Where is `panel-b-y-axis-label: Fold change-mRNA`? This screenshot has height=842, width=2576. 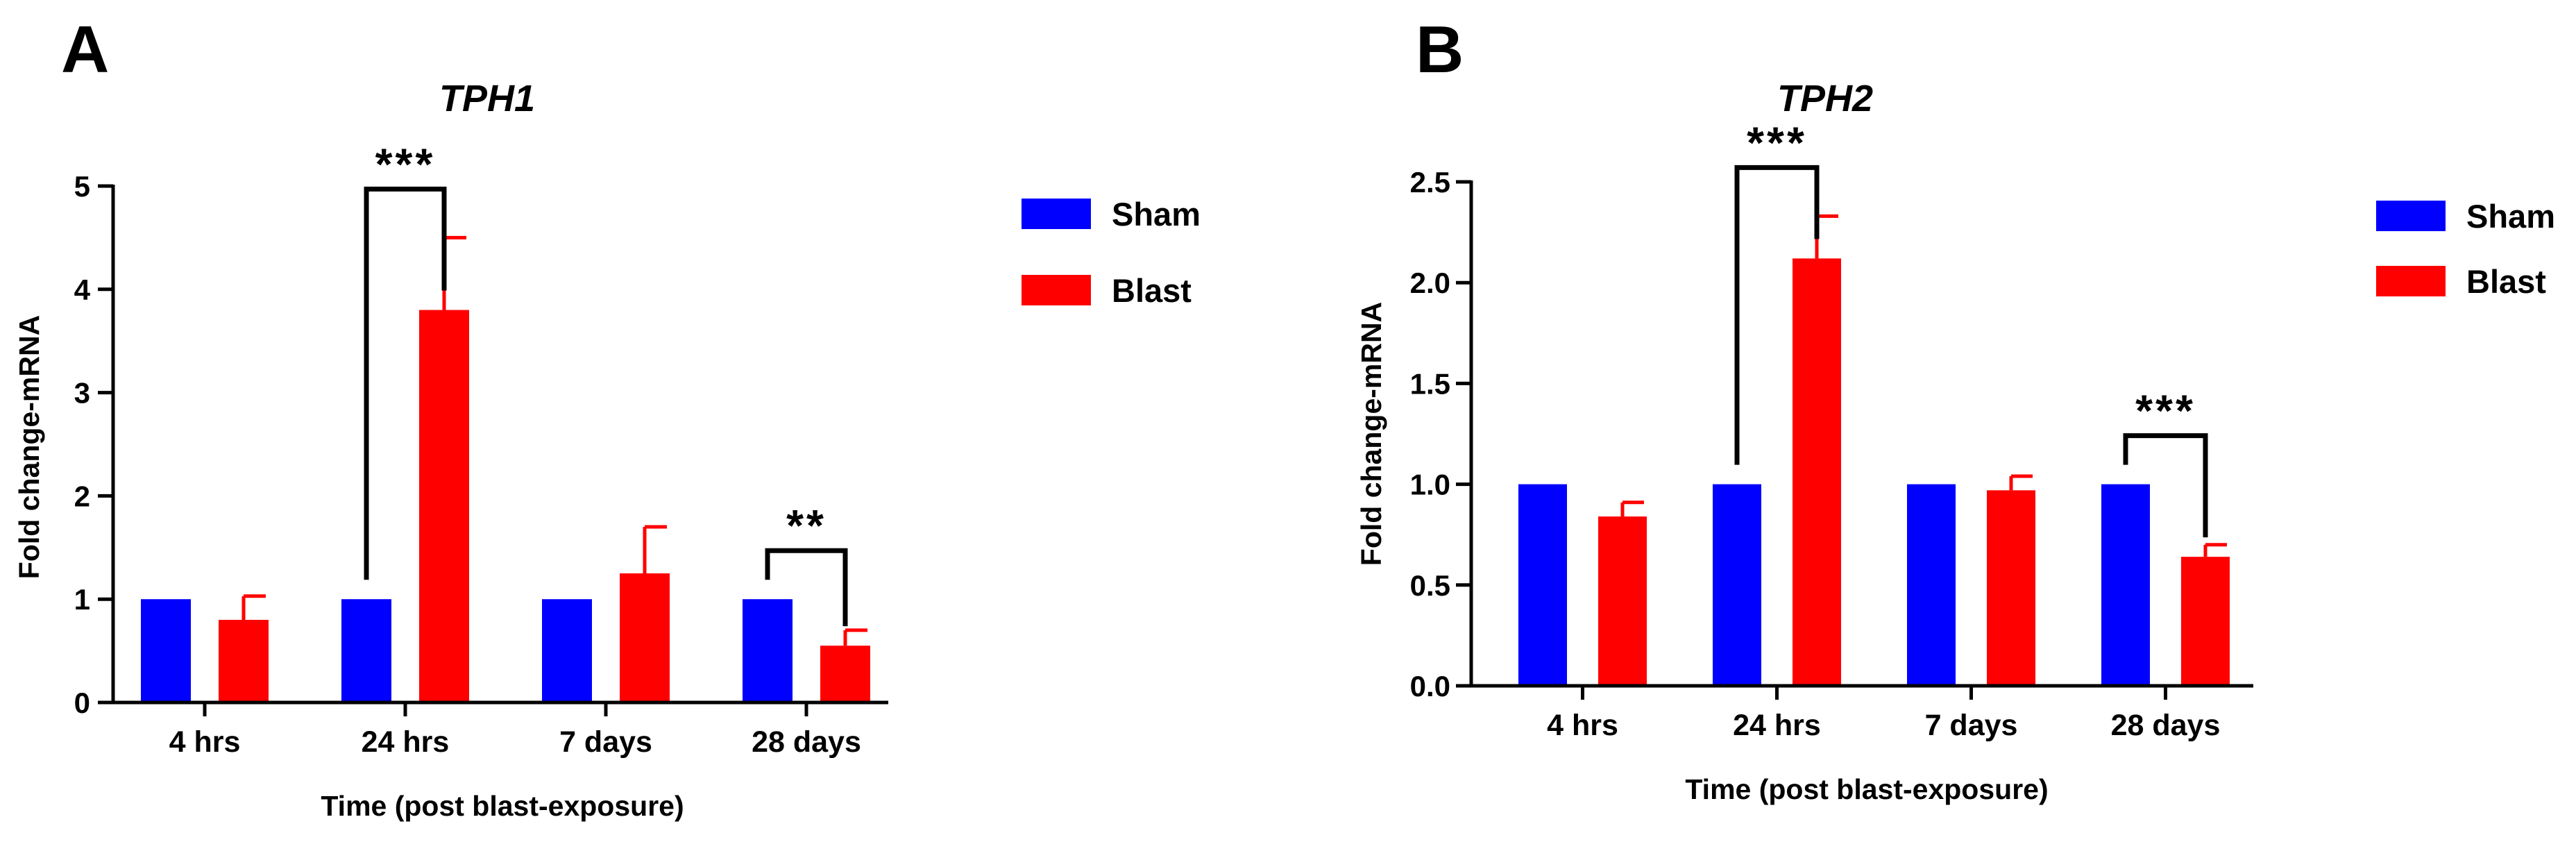 panel-b-y-axis-label: Fold change-mRNA is located at coordinates (1371, 434).